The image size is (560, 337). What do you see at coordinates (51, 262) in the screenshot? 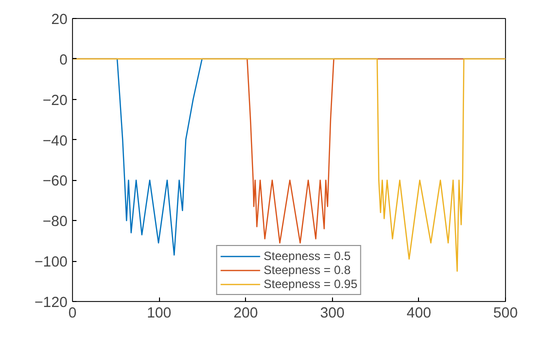
I see `y-tick-label: −100` at bounding box center [51, 262].